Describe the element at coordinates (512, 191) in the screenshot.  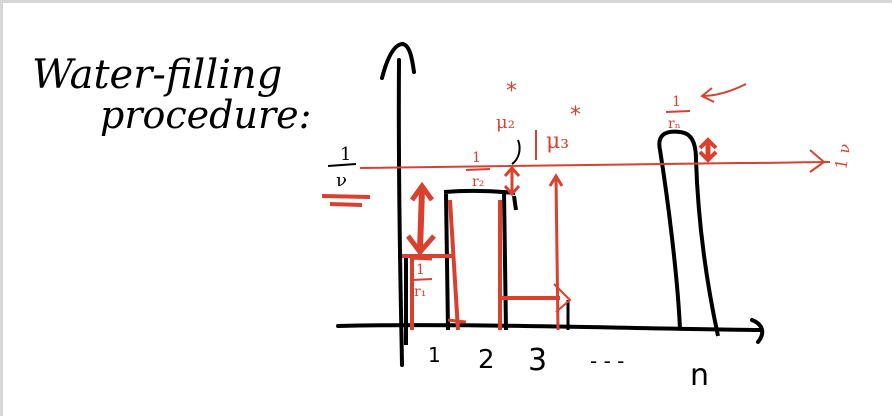
I see `mu2-gap-arrowhead-bottom` at that location.